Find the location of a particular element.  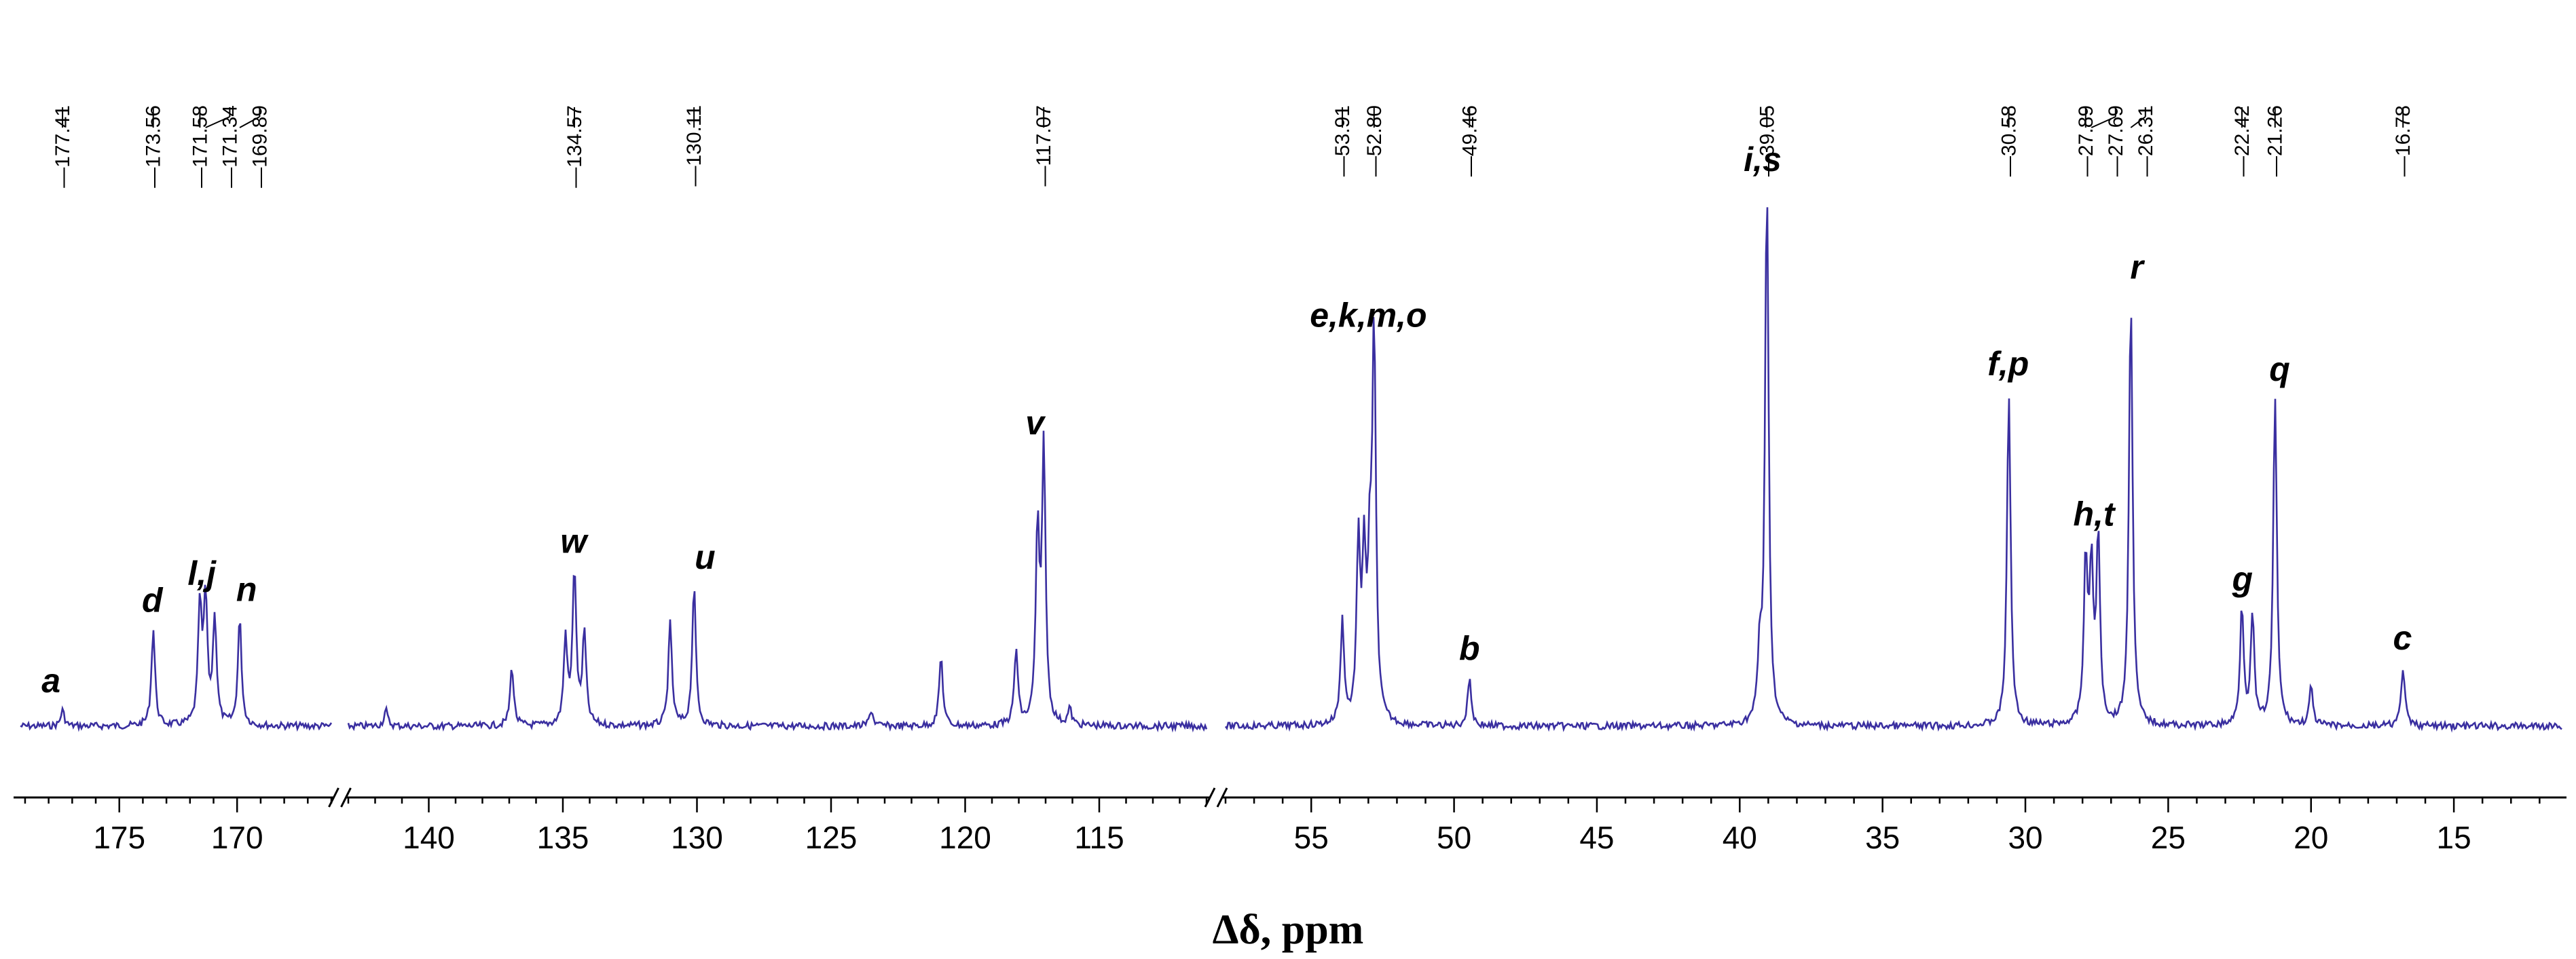

svg-text: —30.58 is located at coordinates (2009, 140).